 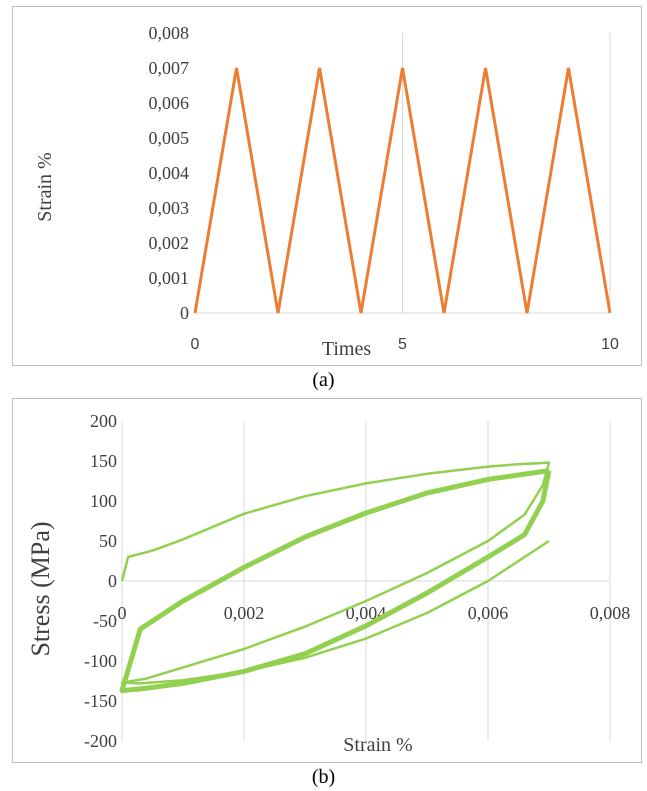 What do you see at coordinates (323, 380) in the screenshot?
I see `caption-a: (a)` at bounding box center [323, 380].